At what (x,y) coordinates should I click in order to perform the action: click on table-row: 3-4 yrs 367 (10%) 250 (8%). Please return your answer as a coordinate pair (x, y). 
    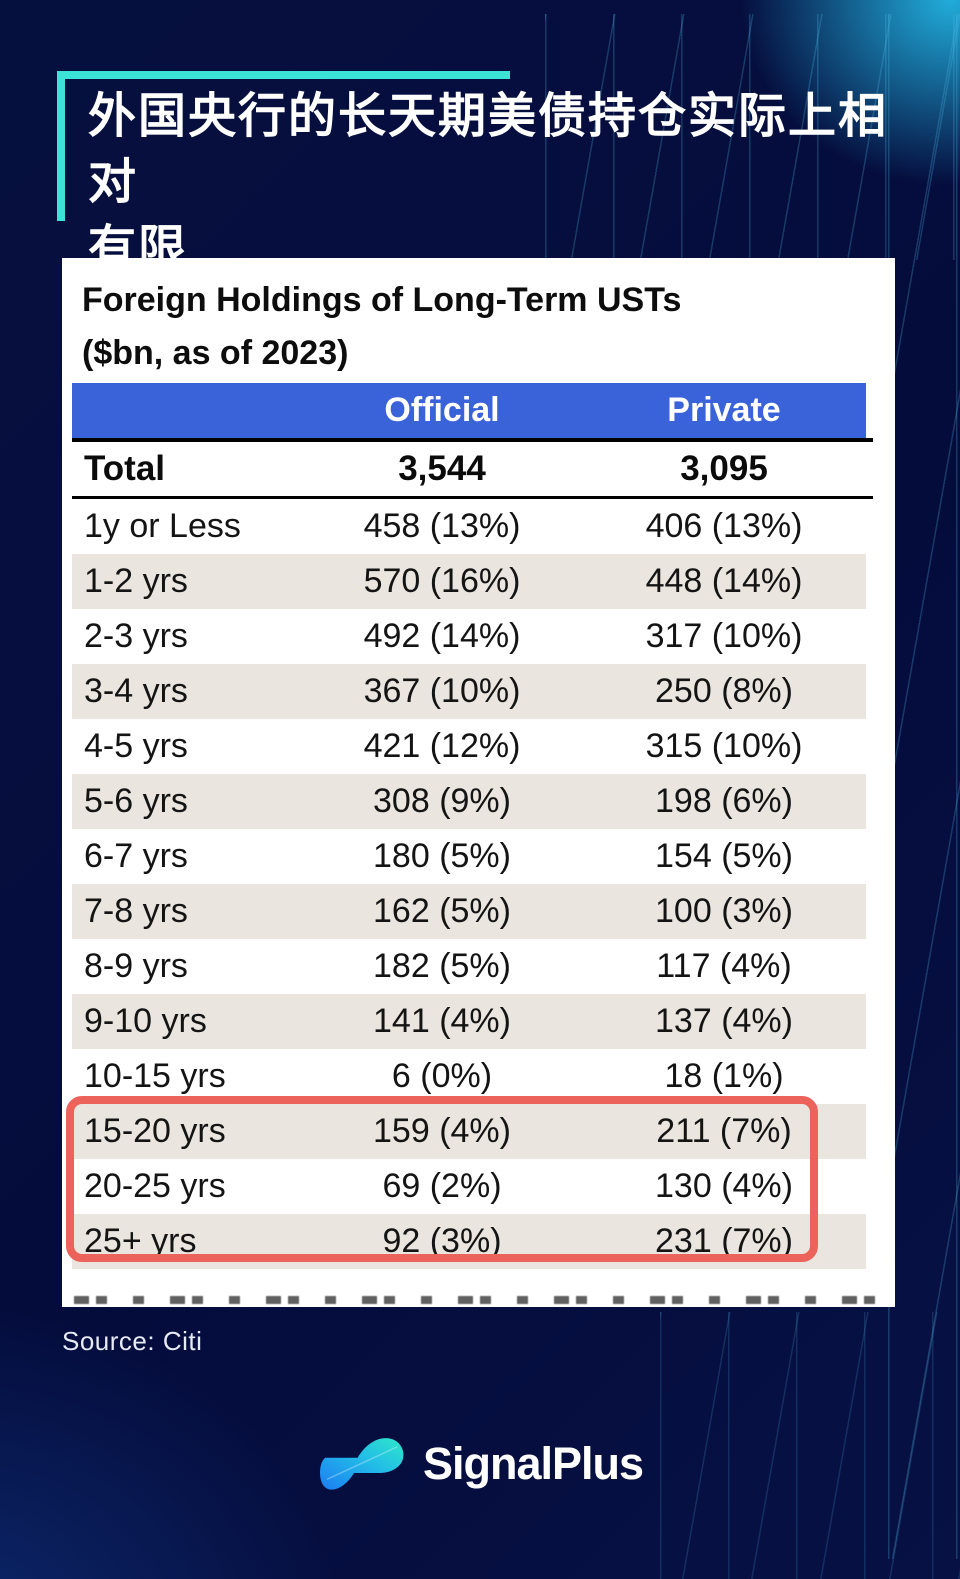
    Looking at the image, I should click on (469, 691).